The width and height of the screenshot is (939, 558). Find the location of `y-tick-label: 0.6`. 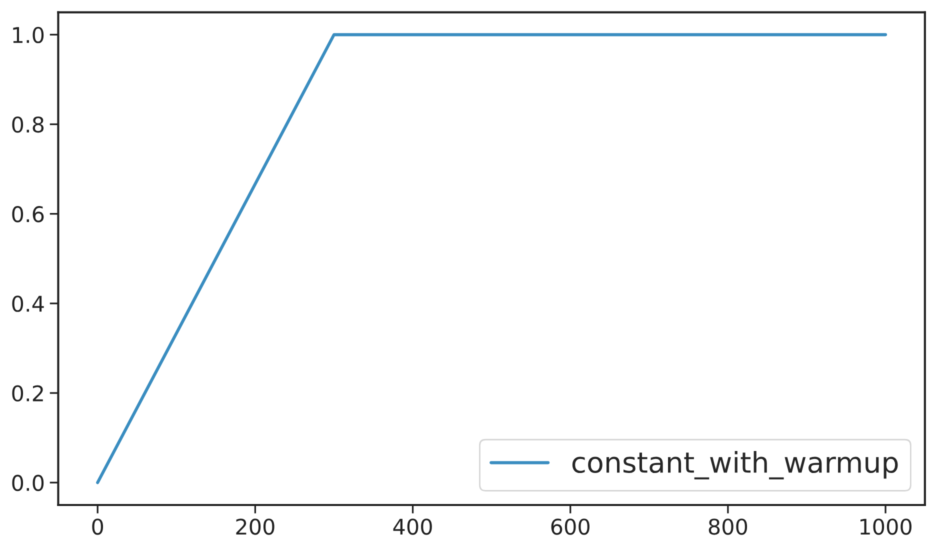

y-tick-label: 0.6 is located at coordinates (28, 214).